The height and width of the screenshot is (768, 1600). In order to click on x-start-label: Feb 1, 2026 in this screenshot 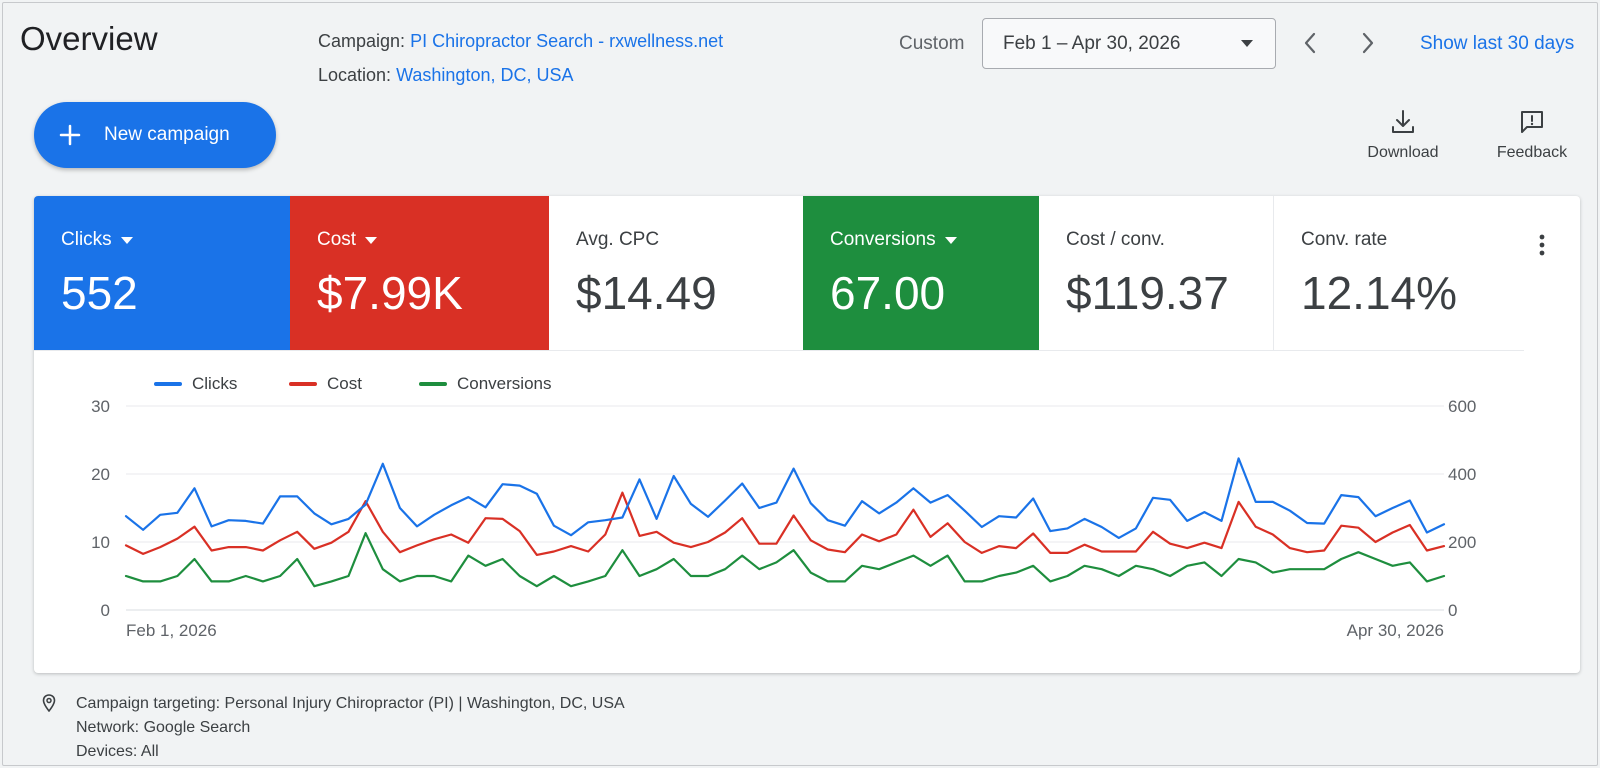, I will do `click(171, 630)`.